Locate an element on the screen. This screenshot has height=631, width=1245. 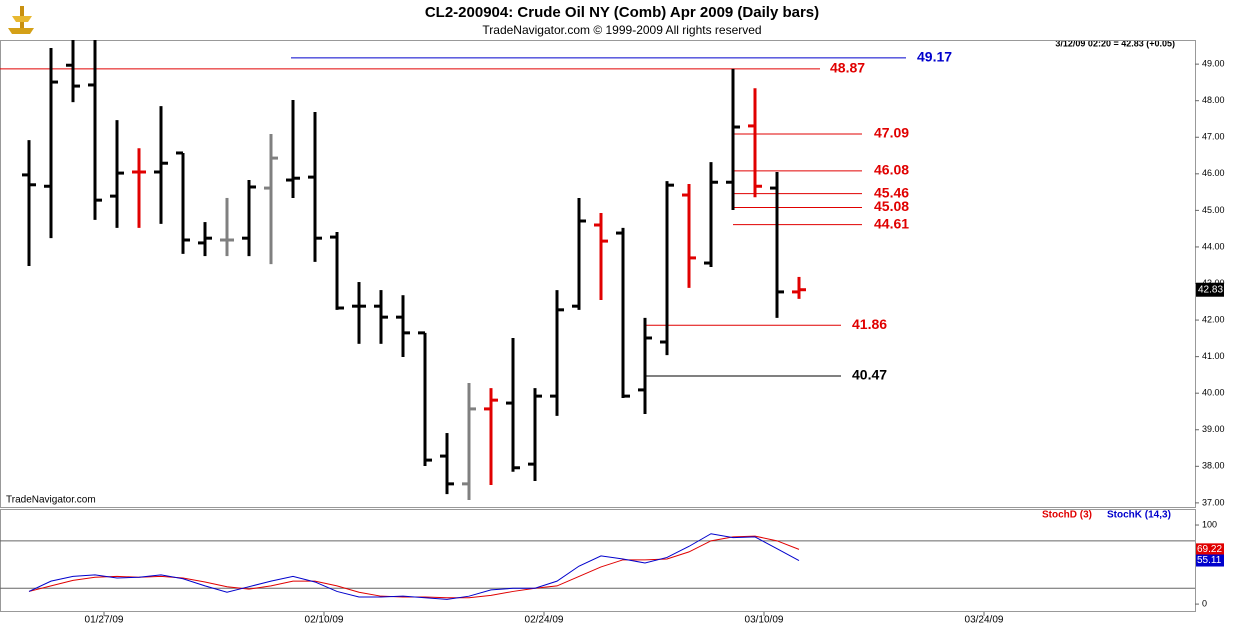
y-tick-label: 38.00 is located at coordinates (1213, 466).